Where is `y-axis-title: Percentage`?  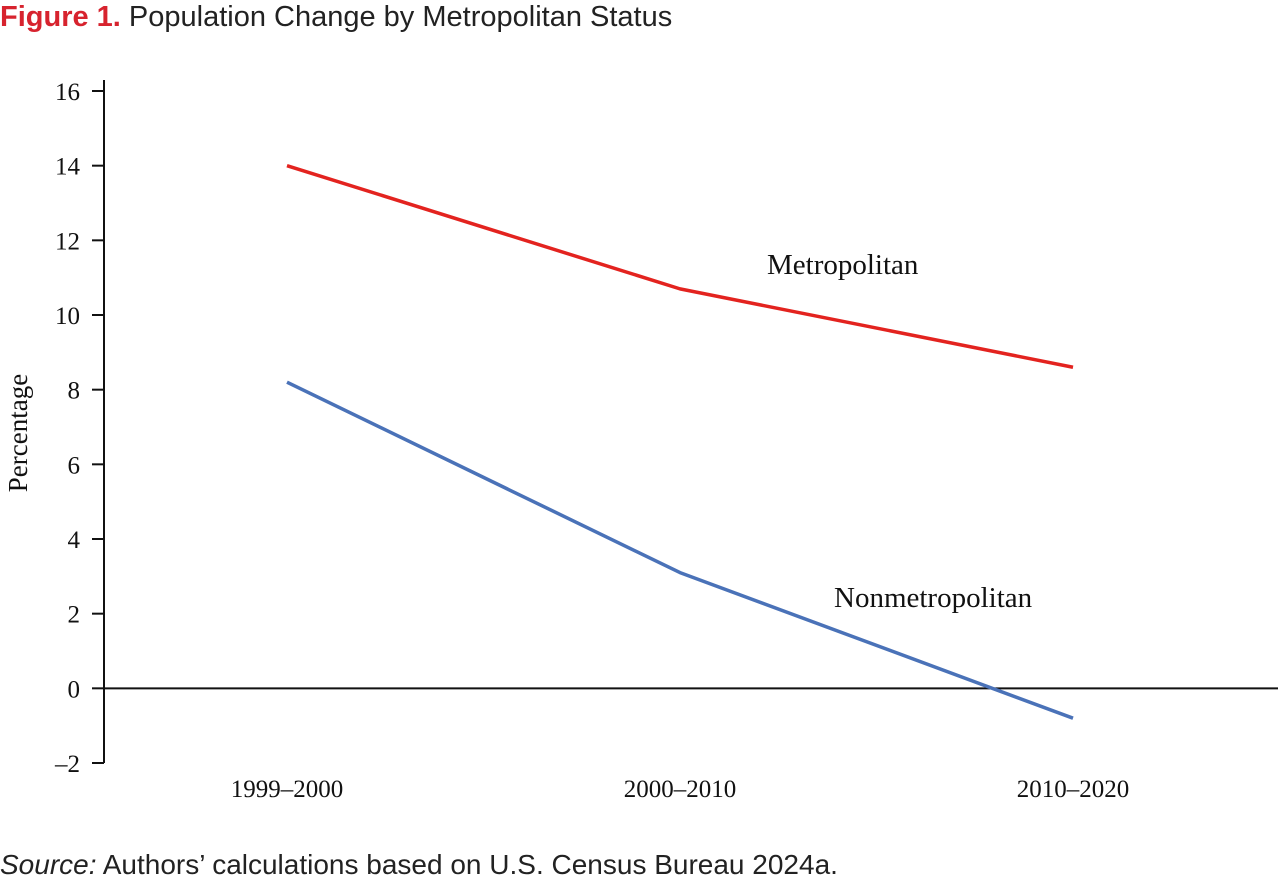 y-axis-title: Percentage is located at coordinates (18, 433).